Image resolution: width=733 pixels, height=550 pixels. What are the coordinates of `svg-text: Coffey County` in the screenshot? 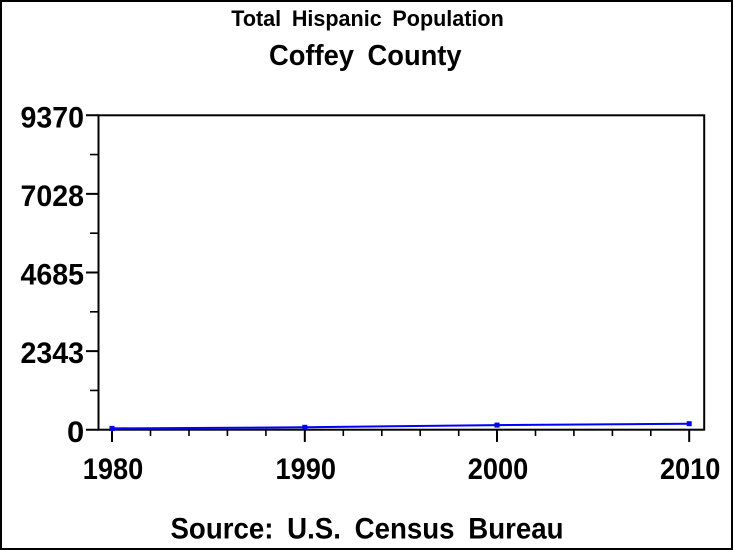 It's located at (365, 56).